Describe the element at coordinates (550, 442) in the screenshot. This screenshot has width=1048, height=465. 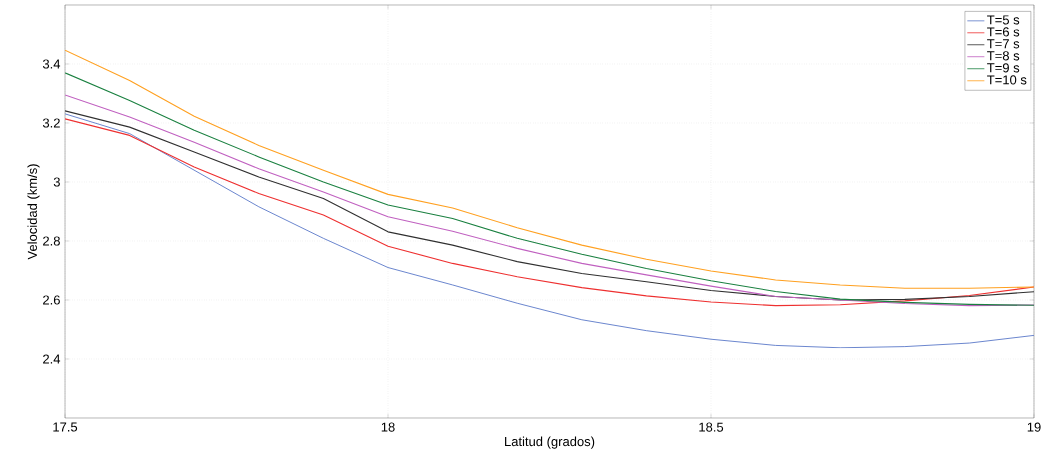
I see `x-axis-title: Latitud (grados)` at that location.